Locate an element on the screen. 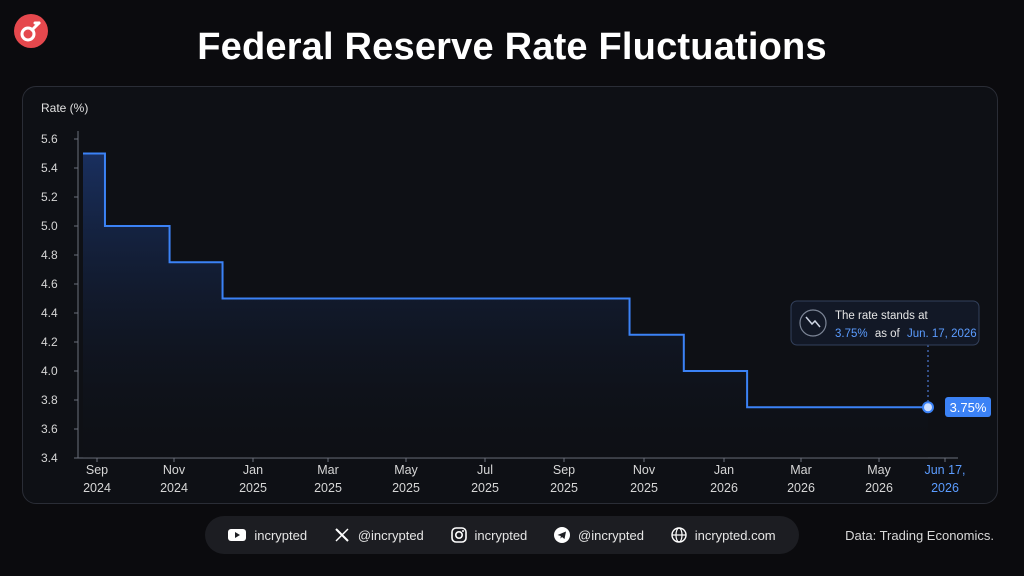  trend-down-icon is located at coordinates (813, 323).